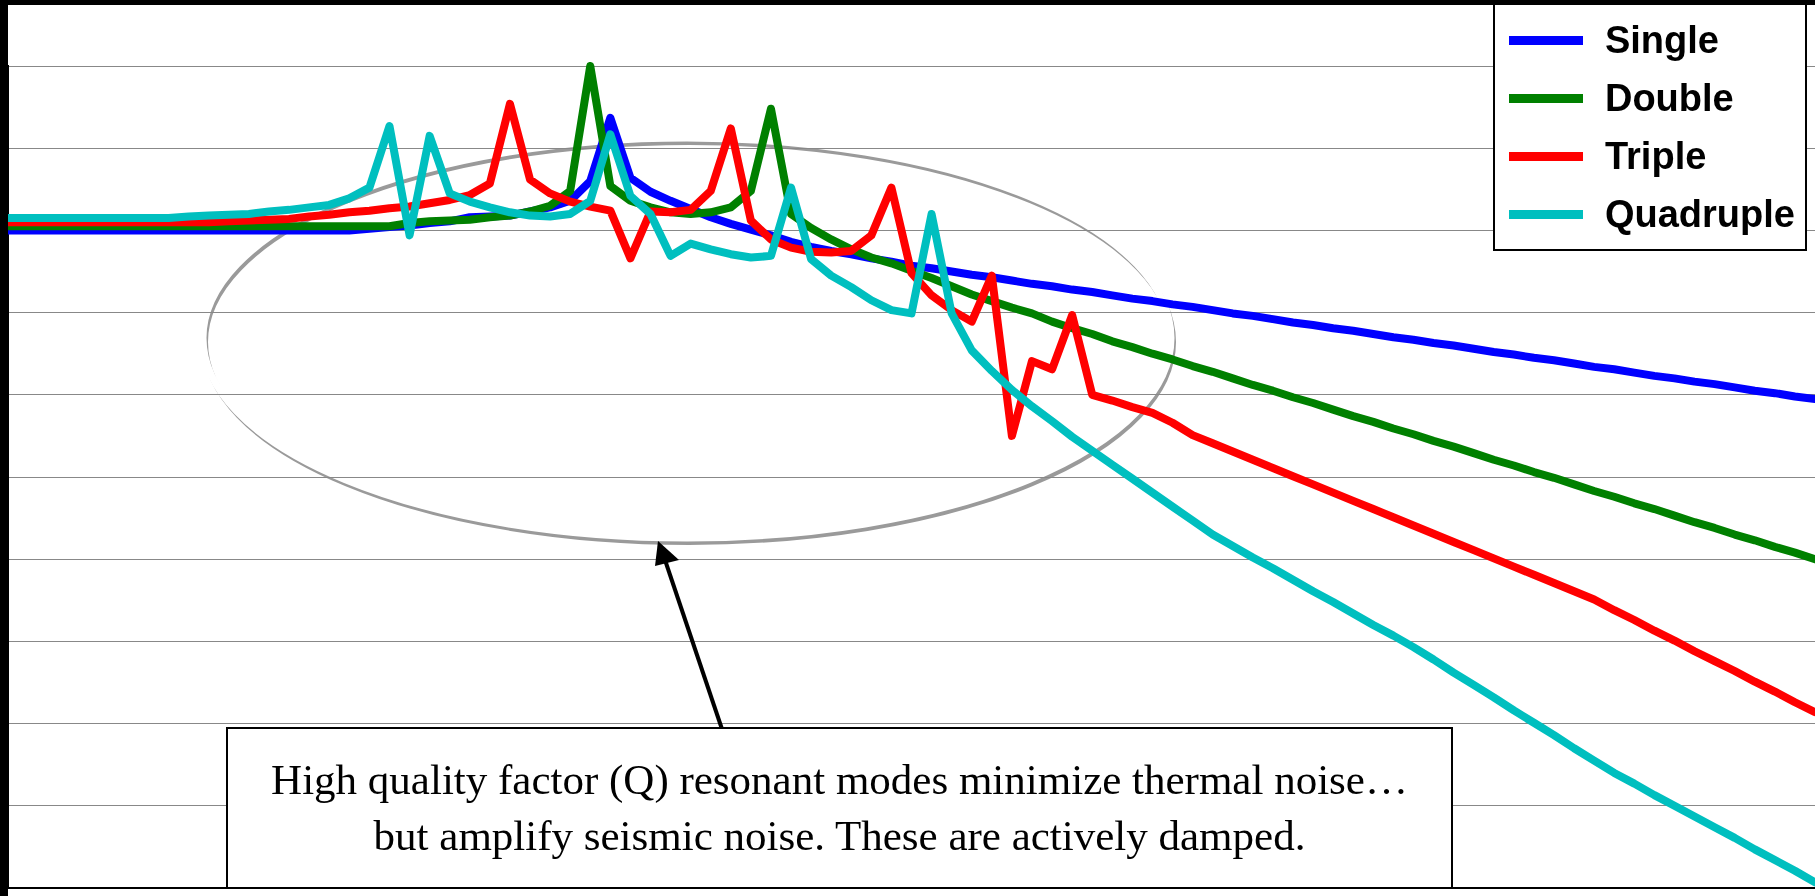 Image resolution: width=1815 pixels, height=896 pixels. Describe the element at coordinates (1669, 98) in the screenshot. I see `legend-label: Double` at that location.